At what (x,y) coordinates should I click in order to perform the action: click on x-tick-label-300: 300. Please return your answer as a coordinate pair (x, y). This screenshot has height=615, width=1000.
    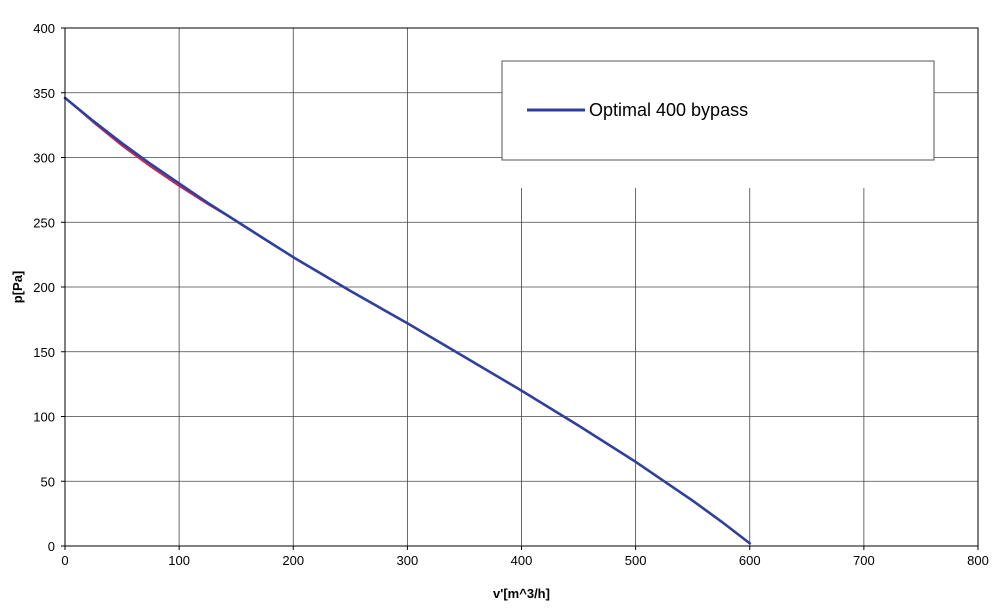
    Looking at the image, I should click on (408, 560).